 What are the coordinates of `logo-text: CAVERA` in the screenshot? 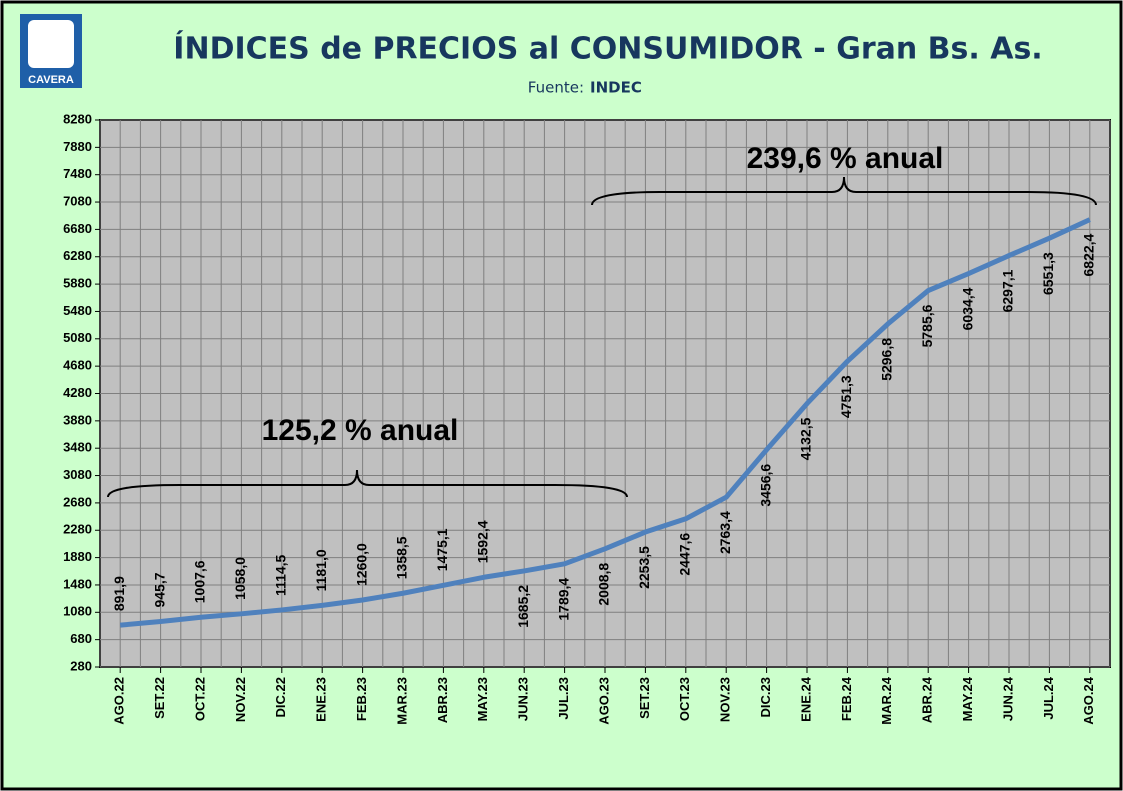 It's located at (51, 80).